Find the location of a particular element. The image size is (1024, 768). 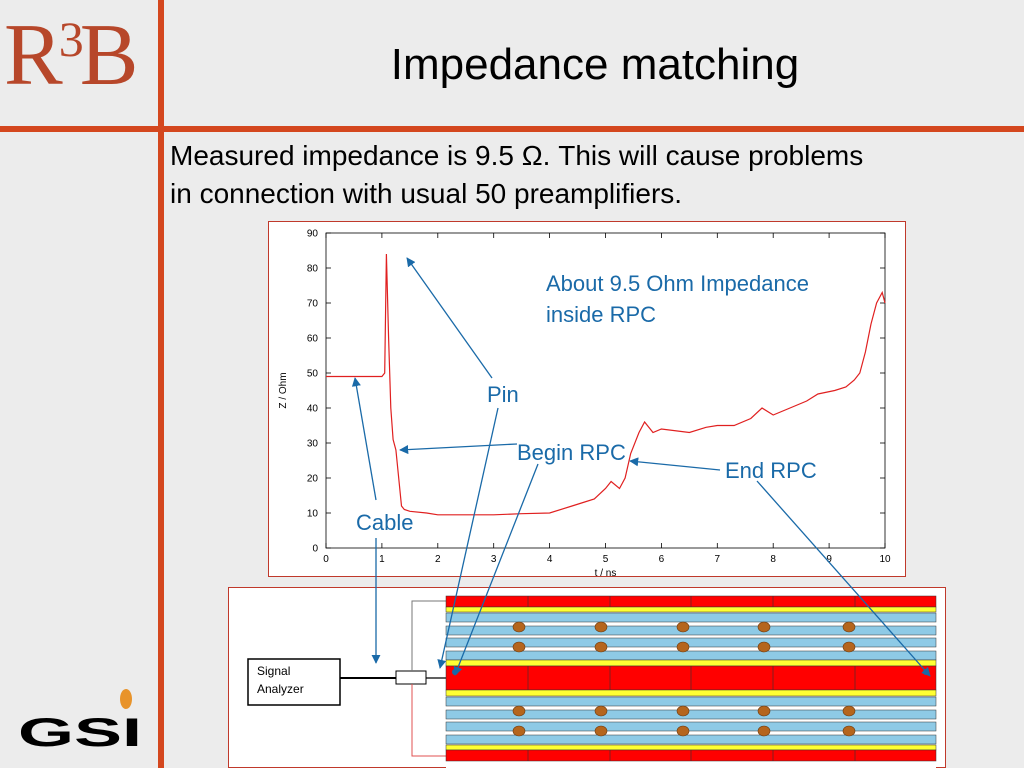

x-tick-label: 3 is located at coordinates (494, 559).